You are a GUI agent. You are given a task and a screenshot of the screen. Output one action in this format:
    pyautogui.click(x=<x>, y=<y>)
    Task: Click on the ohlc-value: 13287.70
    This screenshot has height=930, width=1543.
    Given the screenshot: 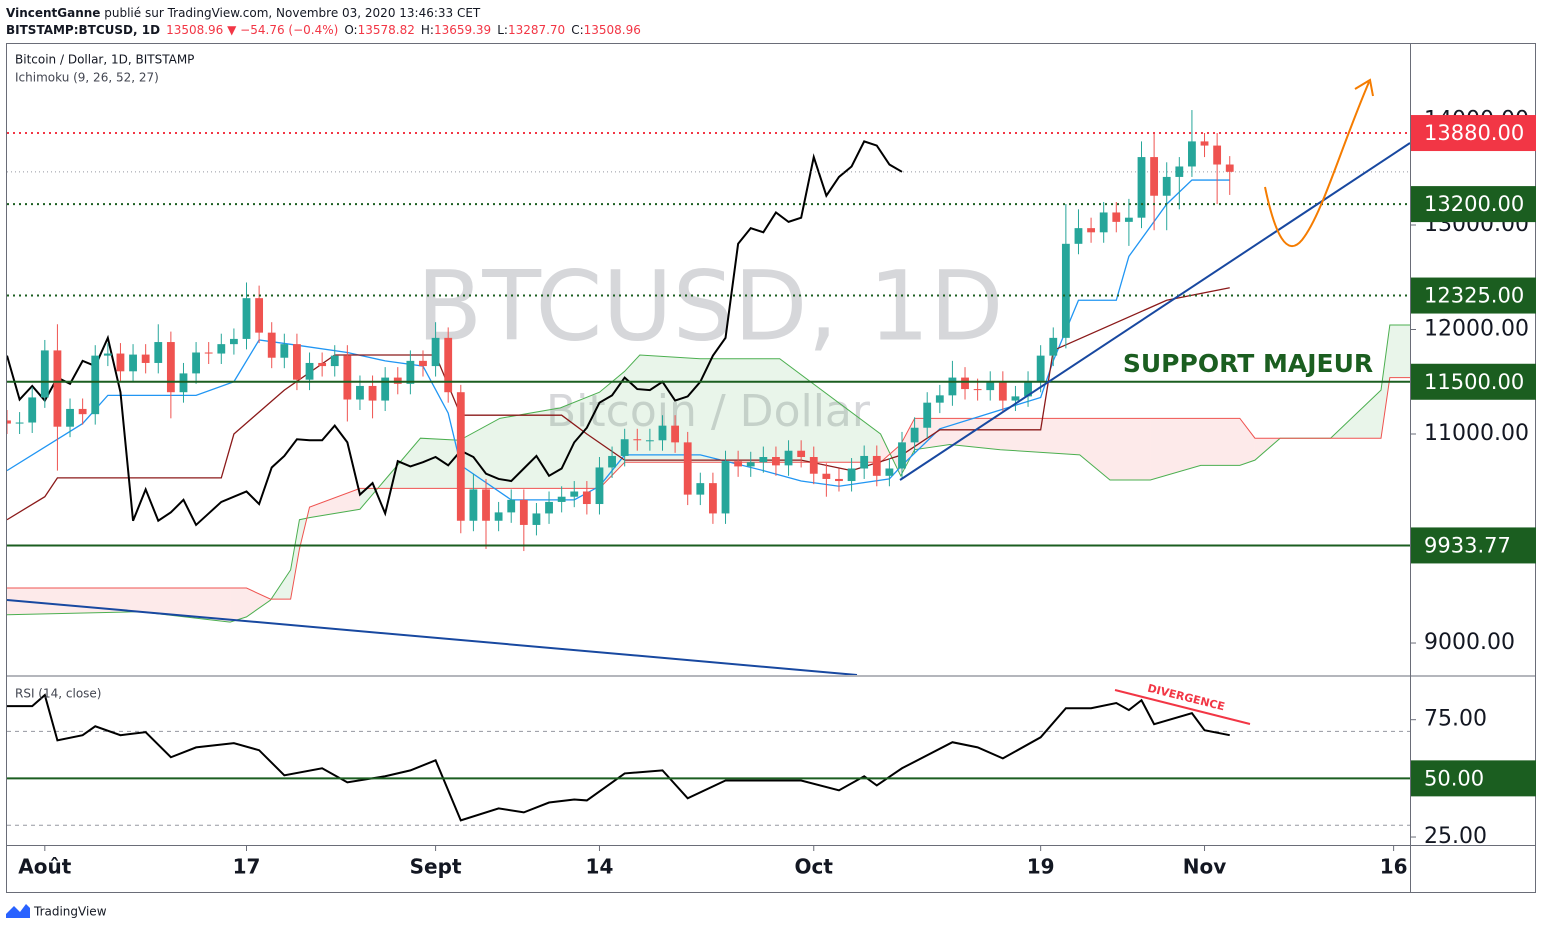 What is the action you would take?
    pyautogui.click(x=536, y=30)
    